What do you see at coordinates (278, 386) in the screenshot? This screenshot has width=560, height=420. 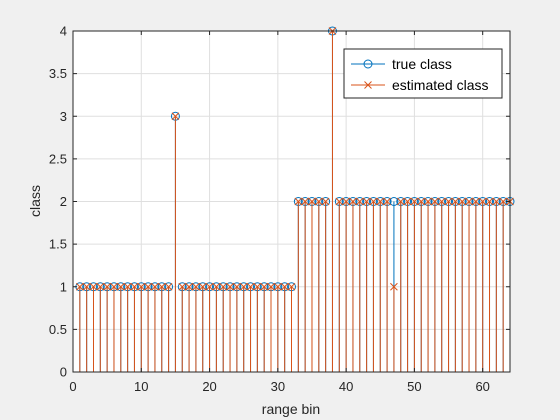 I see `x-tick-label: 30` at bounding box center [278, 386].